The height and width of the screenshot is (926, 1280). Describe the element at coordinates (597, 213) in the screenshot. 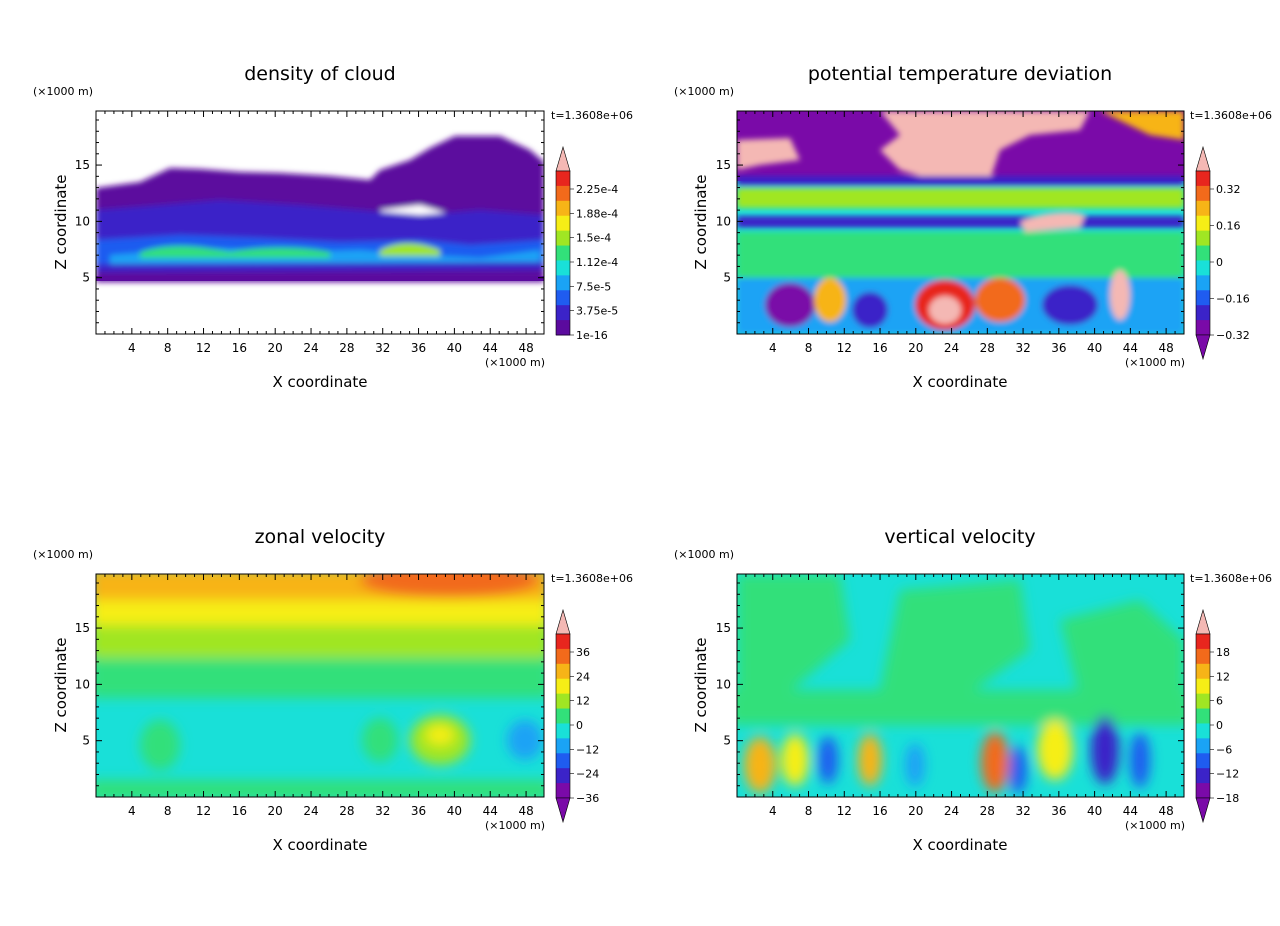

I see `colorbar-label: 1.88e-4` at that location.